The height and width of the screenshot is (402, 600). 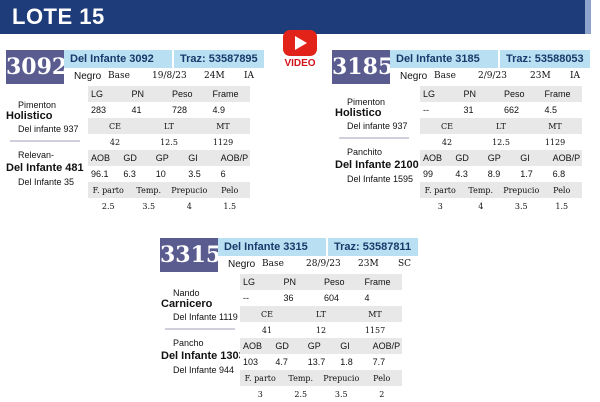 I want to click on lot-number: 3315, so click(x=190, y=255).